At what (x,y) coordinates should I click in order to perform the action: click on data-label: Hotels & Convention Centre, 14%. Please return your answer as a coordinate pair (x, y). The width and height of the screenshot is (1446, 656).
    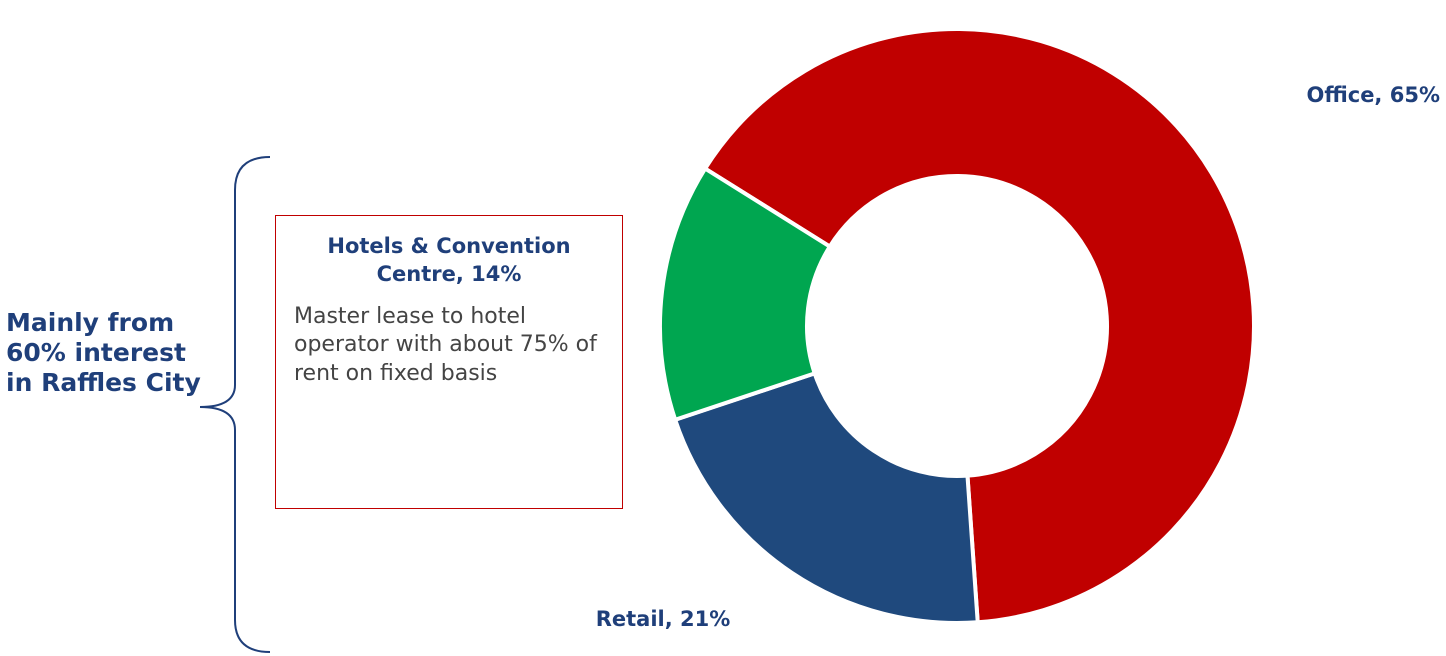
    Looking at the image, I should click on (449, 260).